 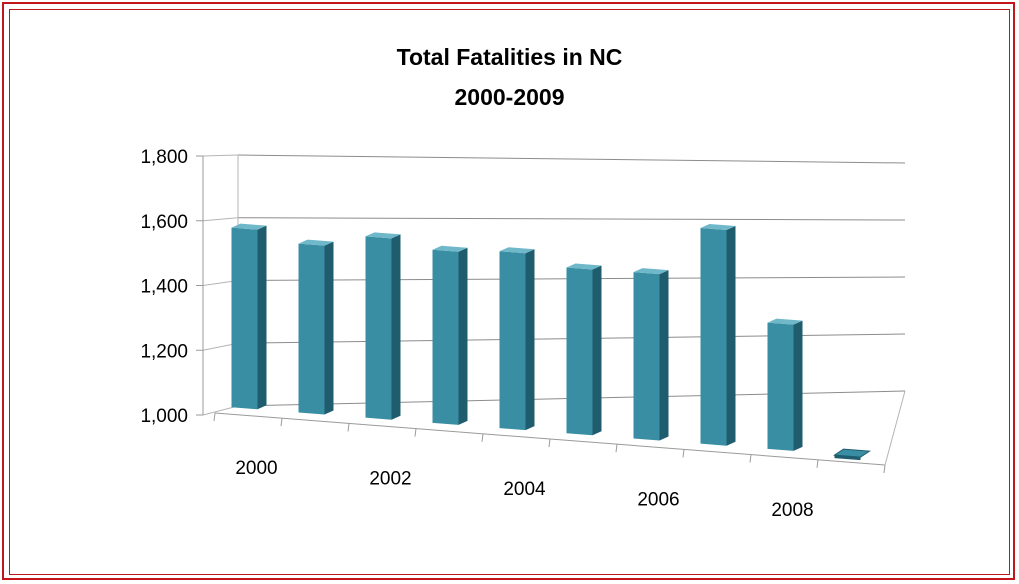 I want to click on bar-edge, so click(x=847, y=458).